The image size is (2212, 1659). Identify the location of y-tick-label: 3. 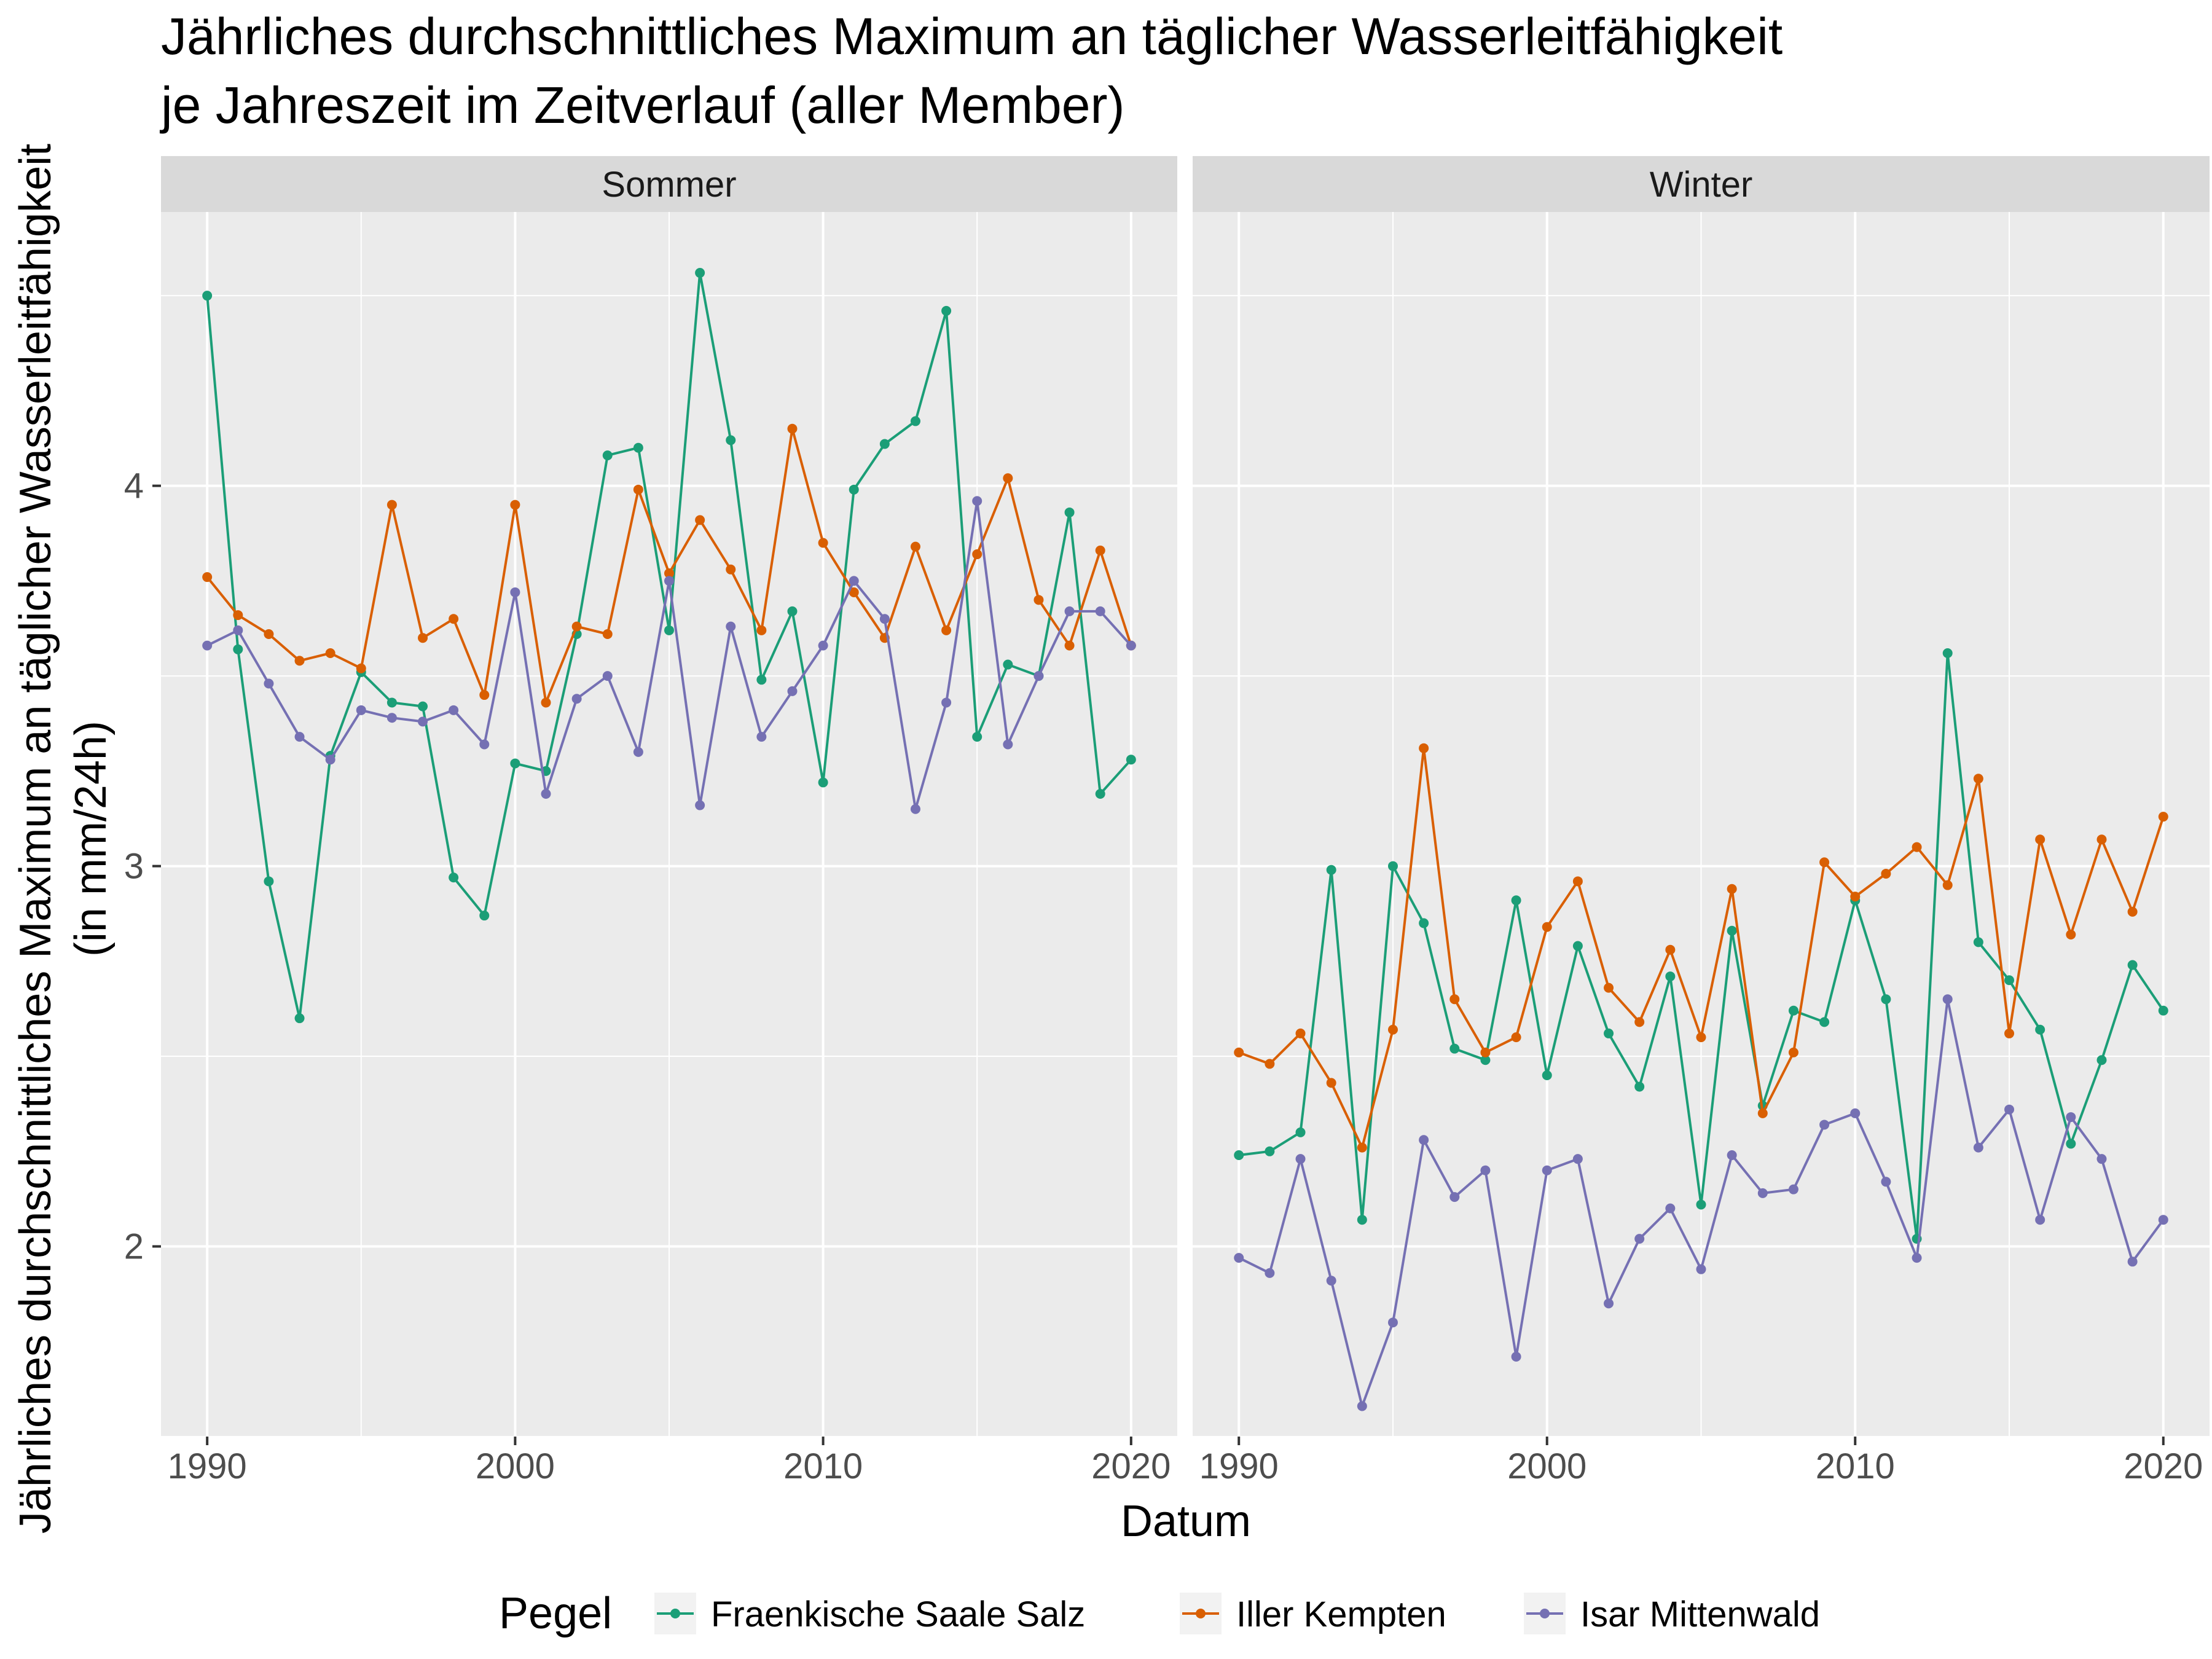
(134, 867).